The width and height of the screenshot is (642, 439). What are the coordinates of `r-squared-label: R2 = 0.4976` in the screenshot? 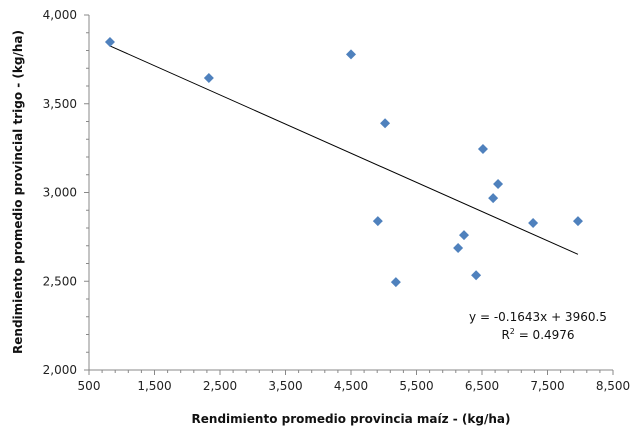 It's located at (537, 334).